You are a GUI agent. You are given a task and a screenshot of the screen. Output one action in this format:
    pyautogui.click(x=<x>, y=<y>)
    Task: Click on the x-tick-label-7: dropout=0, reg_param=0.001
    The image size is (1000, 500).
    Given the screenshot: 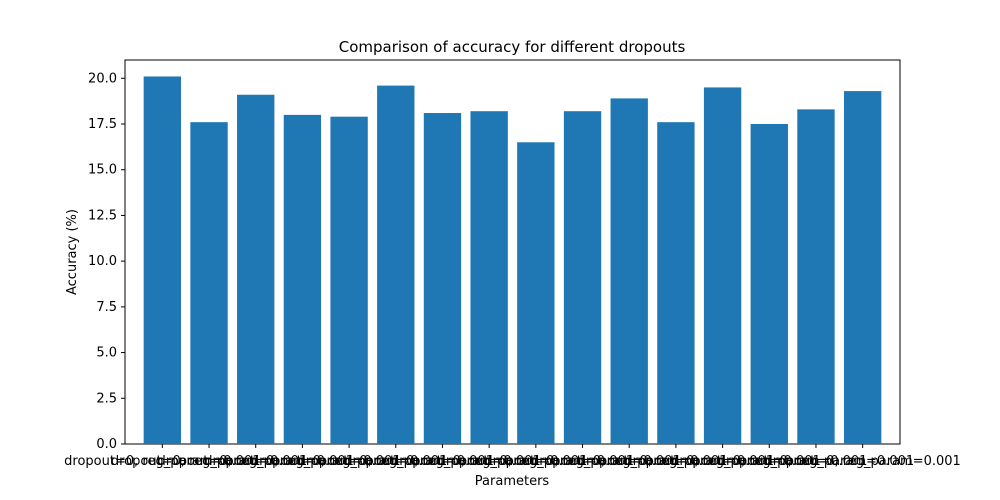 What is the action you would take?
    pyautogui.click(x=489, y=461)
    